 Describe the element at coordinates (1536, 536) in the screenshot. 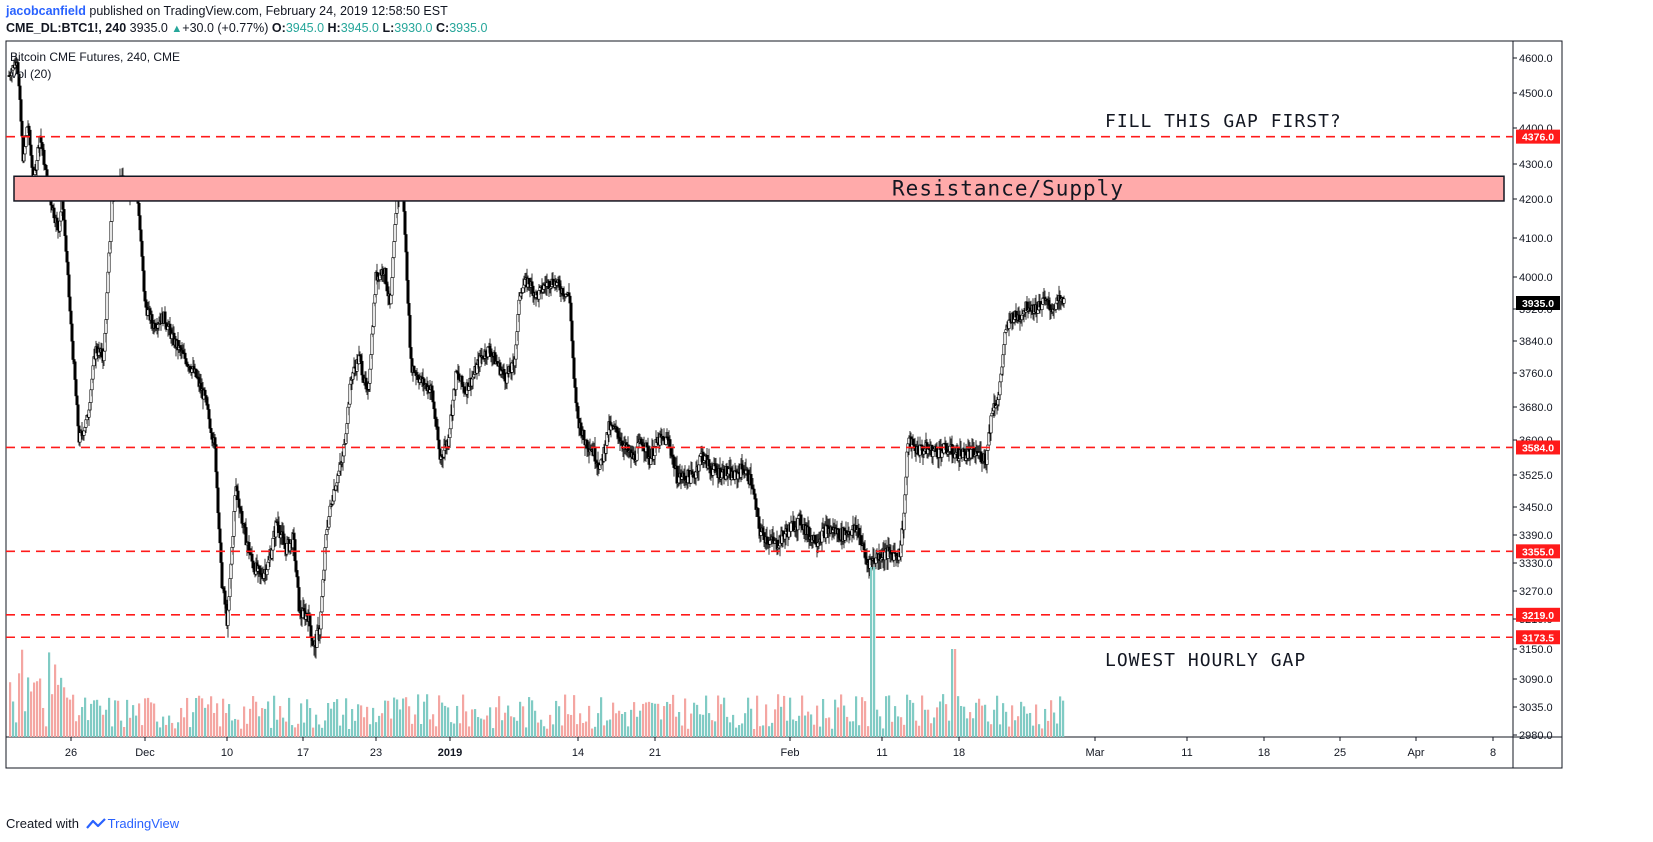

I see `price-tick-label: 3390.0` at that location.